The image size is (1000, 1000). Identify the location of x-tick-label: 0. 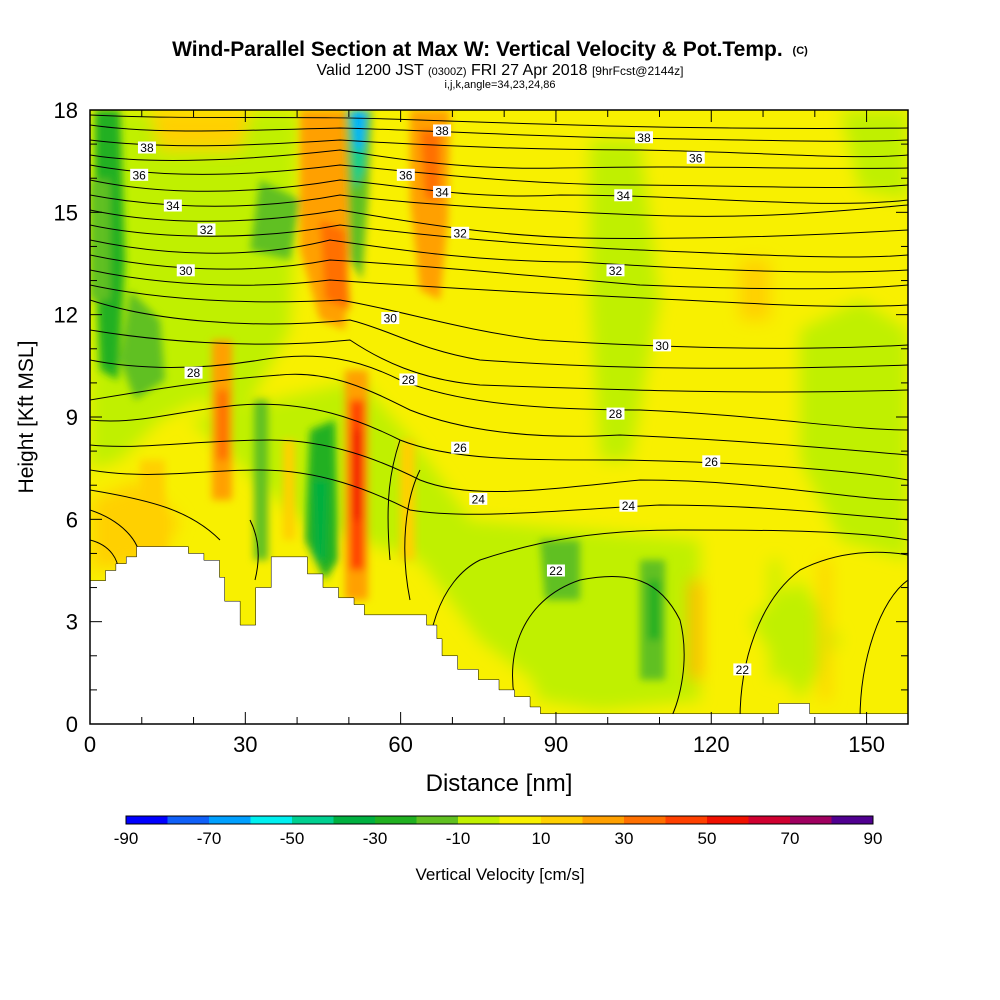
(90, 744).